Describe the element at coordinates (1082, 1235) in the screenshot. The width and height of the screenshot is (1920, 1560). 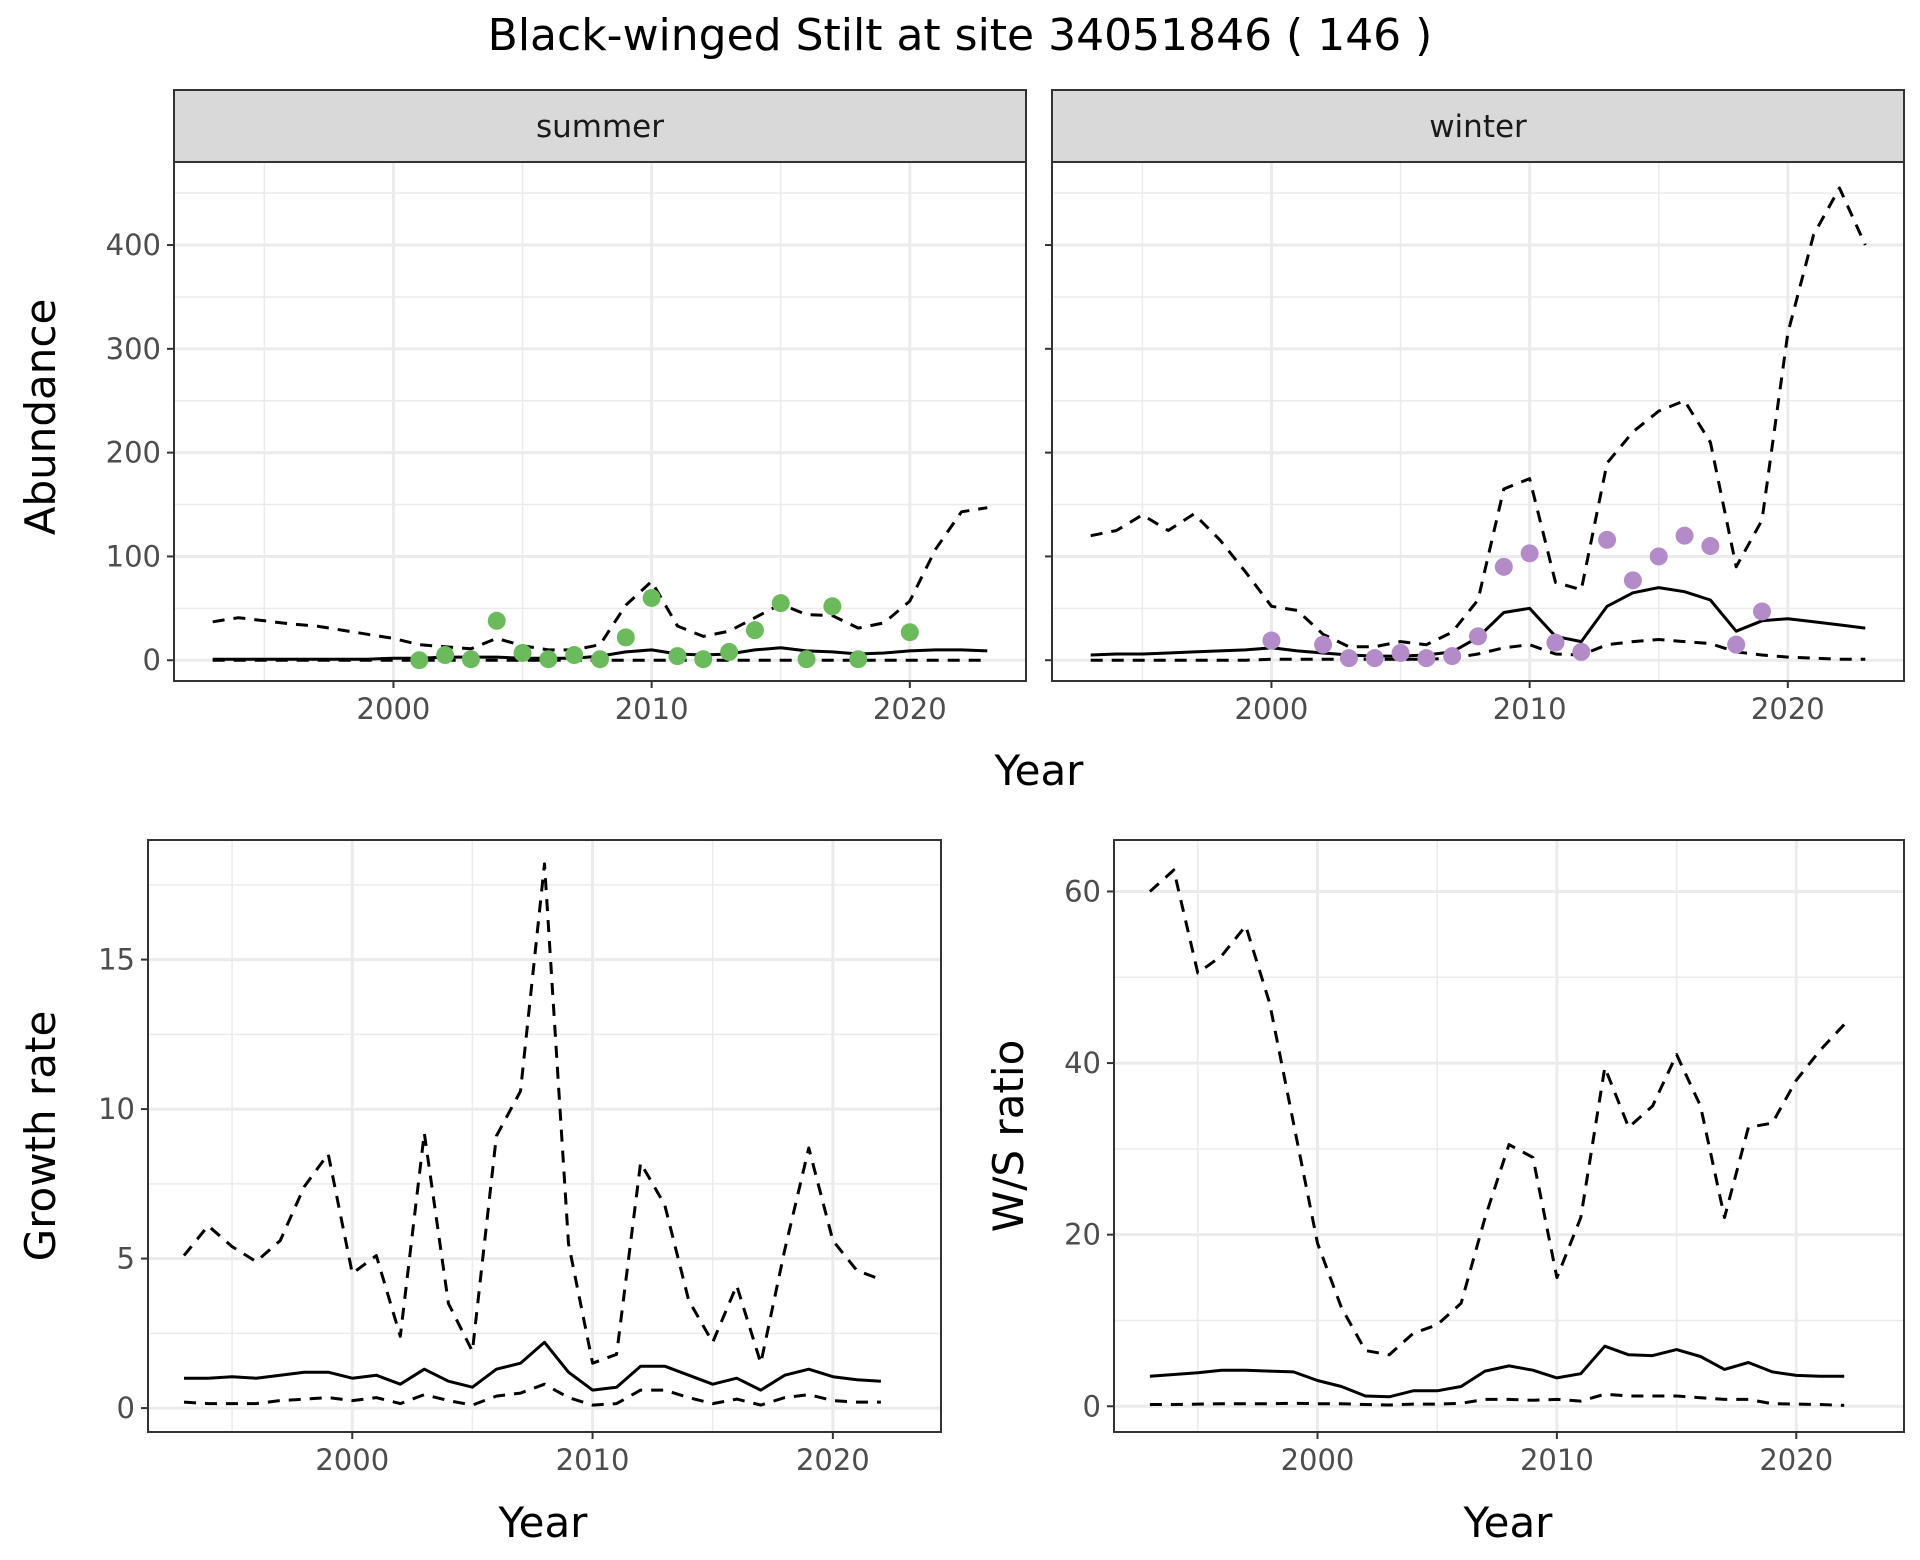
I see `y-tick-label: 20` at that location.